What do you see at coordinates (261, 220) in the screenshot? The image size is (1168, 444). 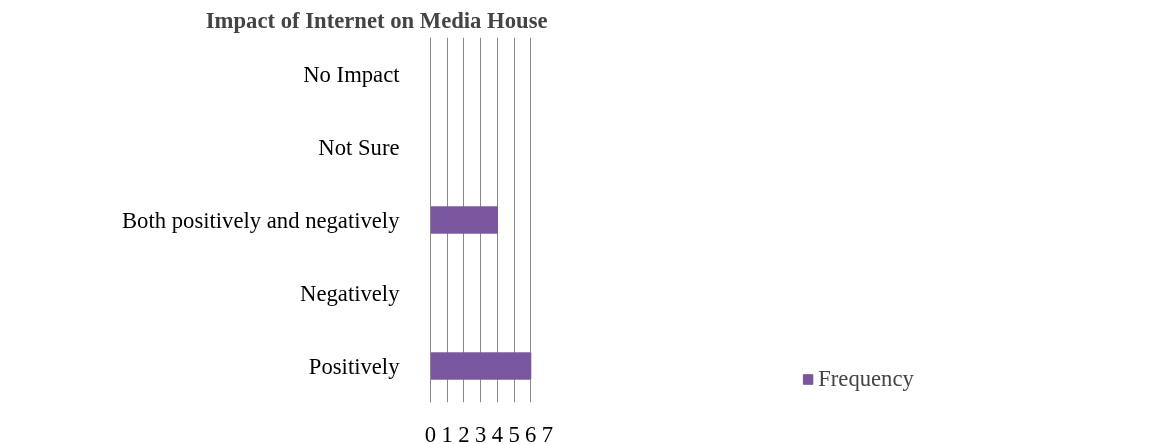 I see `y-tick-label: Both positively and negatively` at bounding box center [261, 220].